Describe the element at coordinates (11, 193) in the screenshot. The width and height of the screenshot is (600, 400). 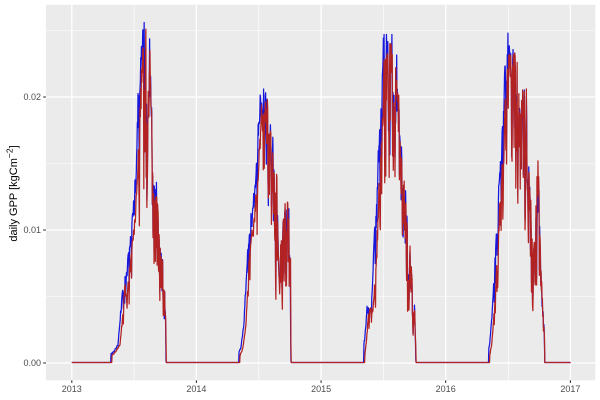
I see `svg-text: daily GPP [kgCm−2]` at that location.